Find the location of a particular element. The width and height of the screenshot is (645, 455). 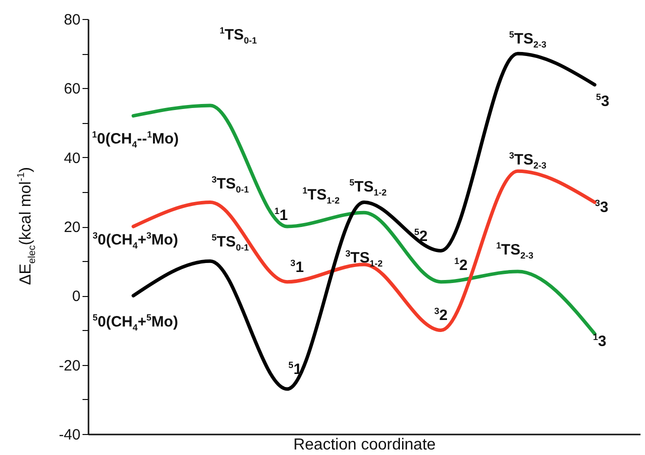

annotation: $^{1}$TS$_{2-3}$ is located at coordinates (515, 250).